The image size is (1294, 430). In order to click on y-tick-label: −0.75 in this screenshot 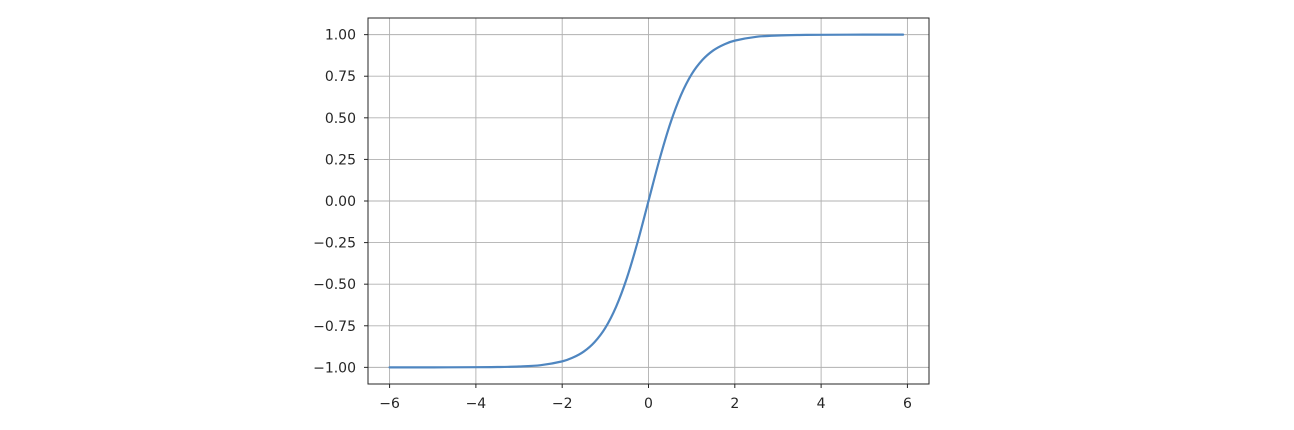, I will do `click(334, 327)`.